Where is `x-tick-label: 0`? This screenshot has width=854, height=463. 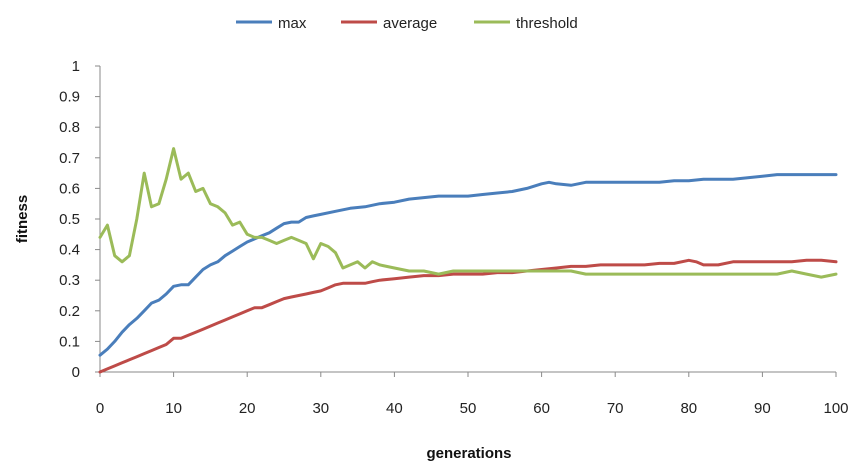
x-tick-label: 0 is located at coordinates (100, 408).